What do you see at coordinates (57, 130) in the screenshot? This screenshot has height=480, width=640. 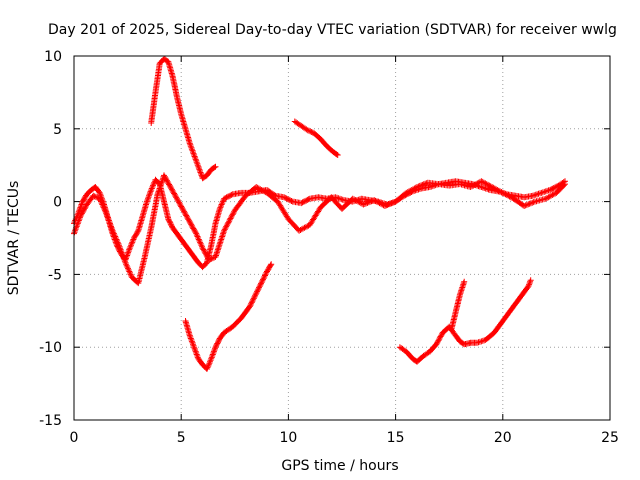 I see `y-tick-label: 5` at bounding box center [57, 130].